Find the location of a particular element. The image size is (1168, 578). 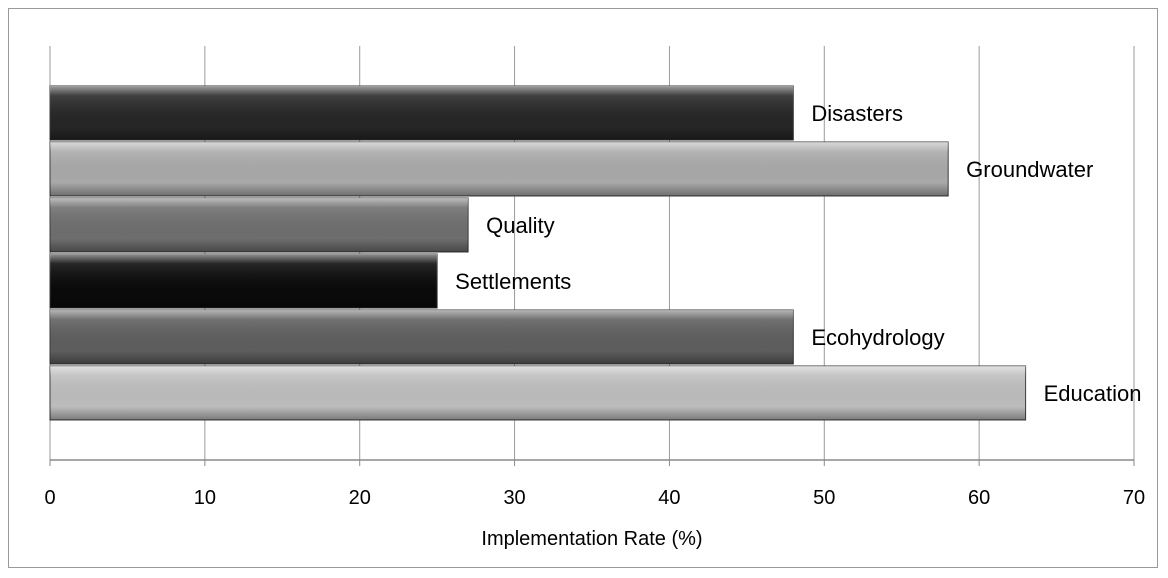

bar-label-education: Education is located at coordinates (1093, 393).